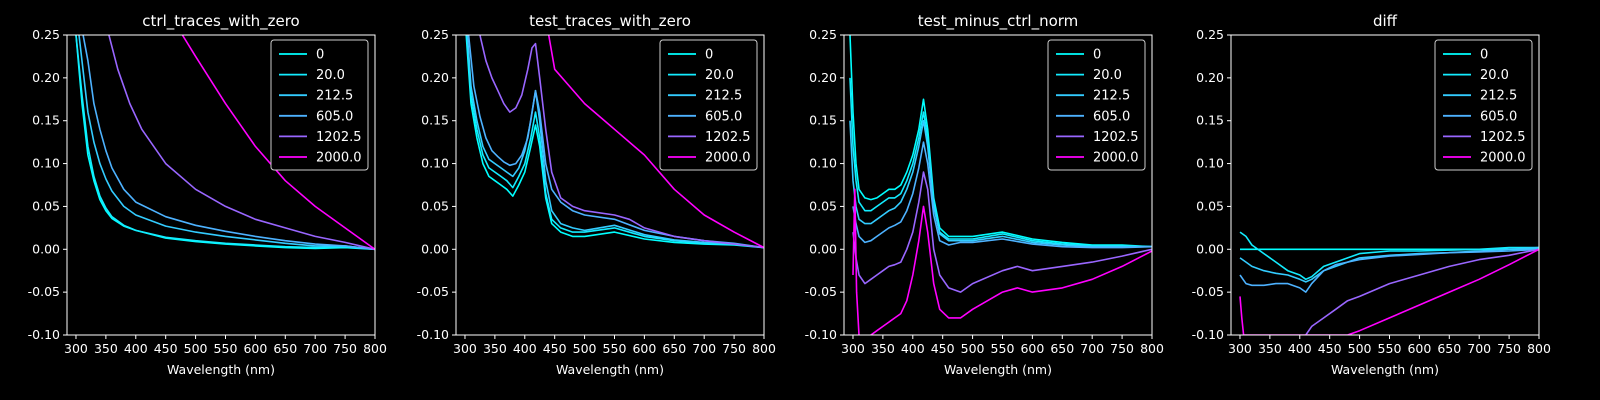 The image size is (1600, 400). I want to click on series-lines, so click(225, 143).